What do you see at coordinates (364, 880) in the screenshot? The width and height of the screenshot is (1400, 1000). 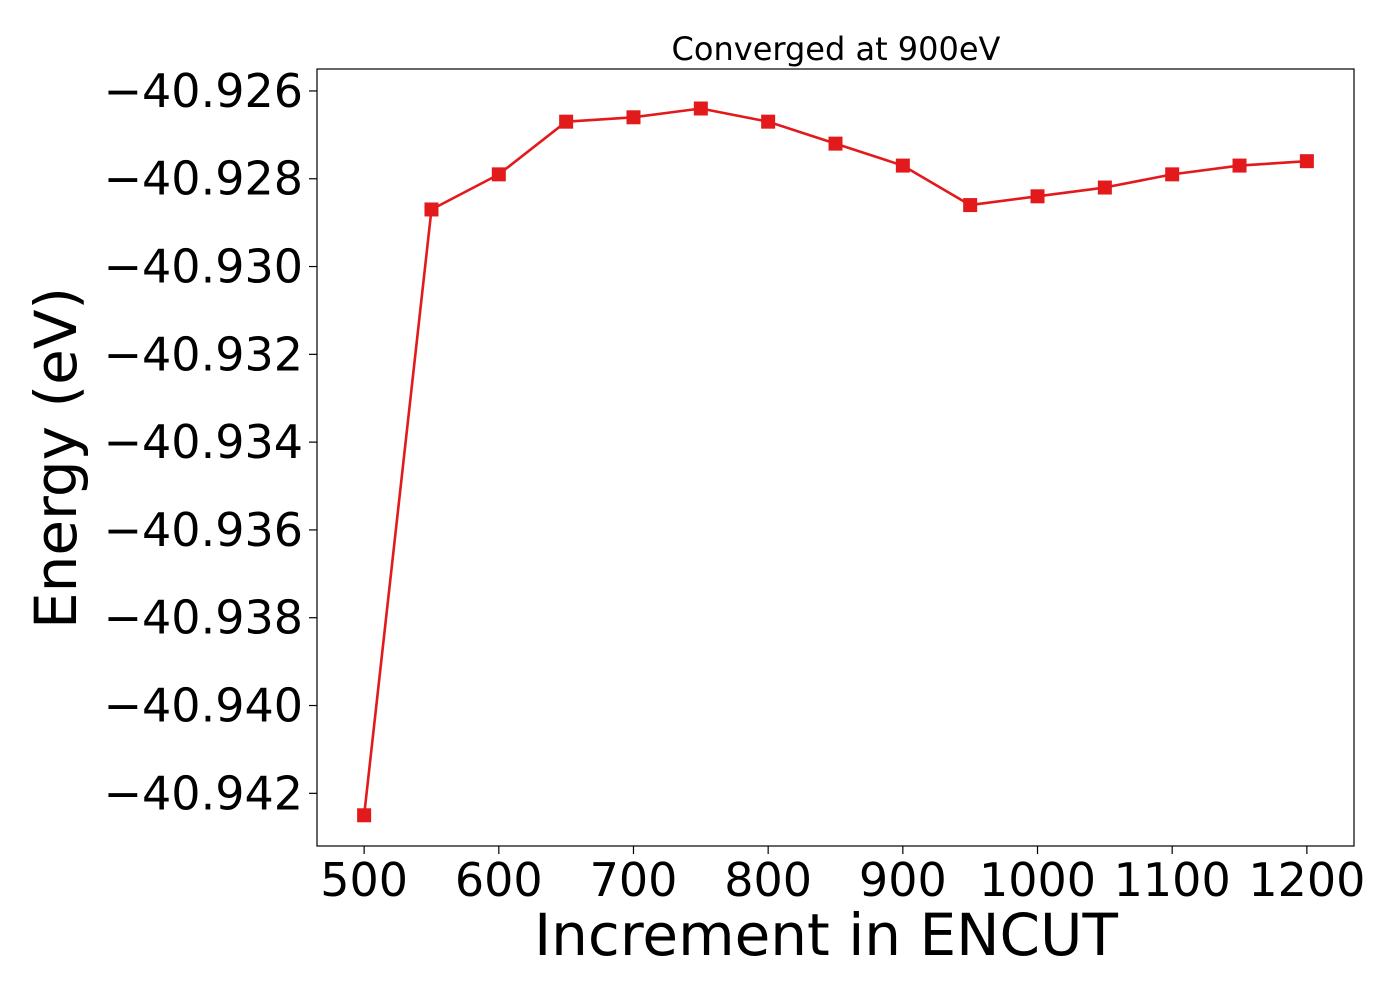 I see `x-tick-label: 500` at bounding box center [364, 880].